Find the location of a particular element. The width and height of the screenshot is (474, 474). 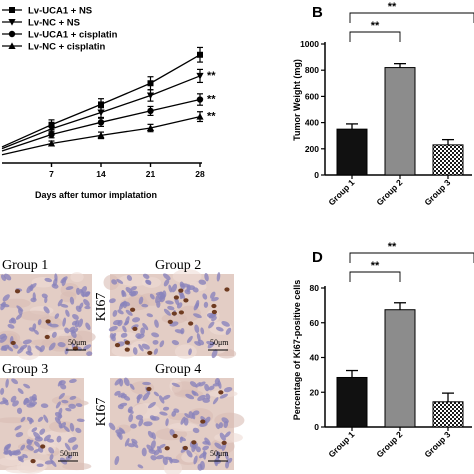

panel-d-x-tick-label: Group 3 is located at coordinates (437, 444).